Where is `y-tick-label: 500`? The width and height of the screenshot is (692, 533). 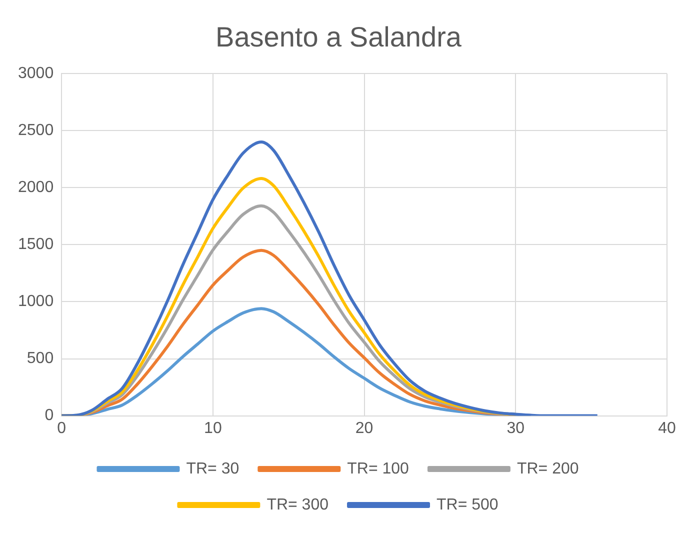
y-tick-label: 500 is located at coordinates (40, 359).